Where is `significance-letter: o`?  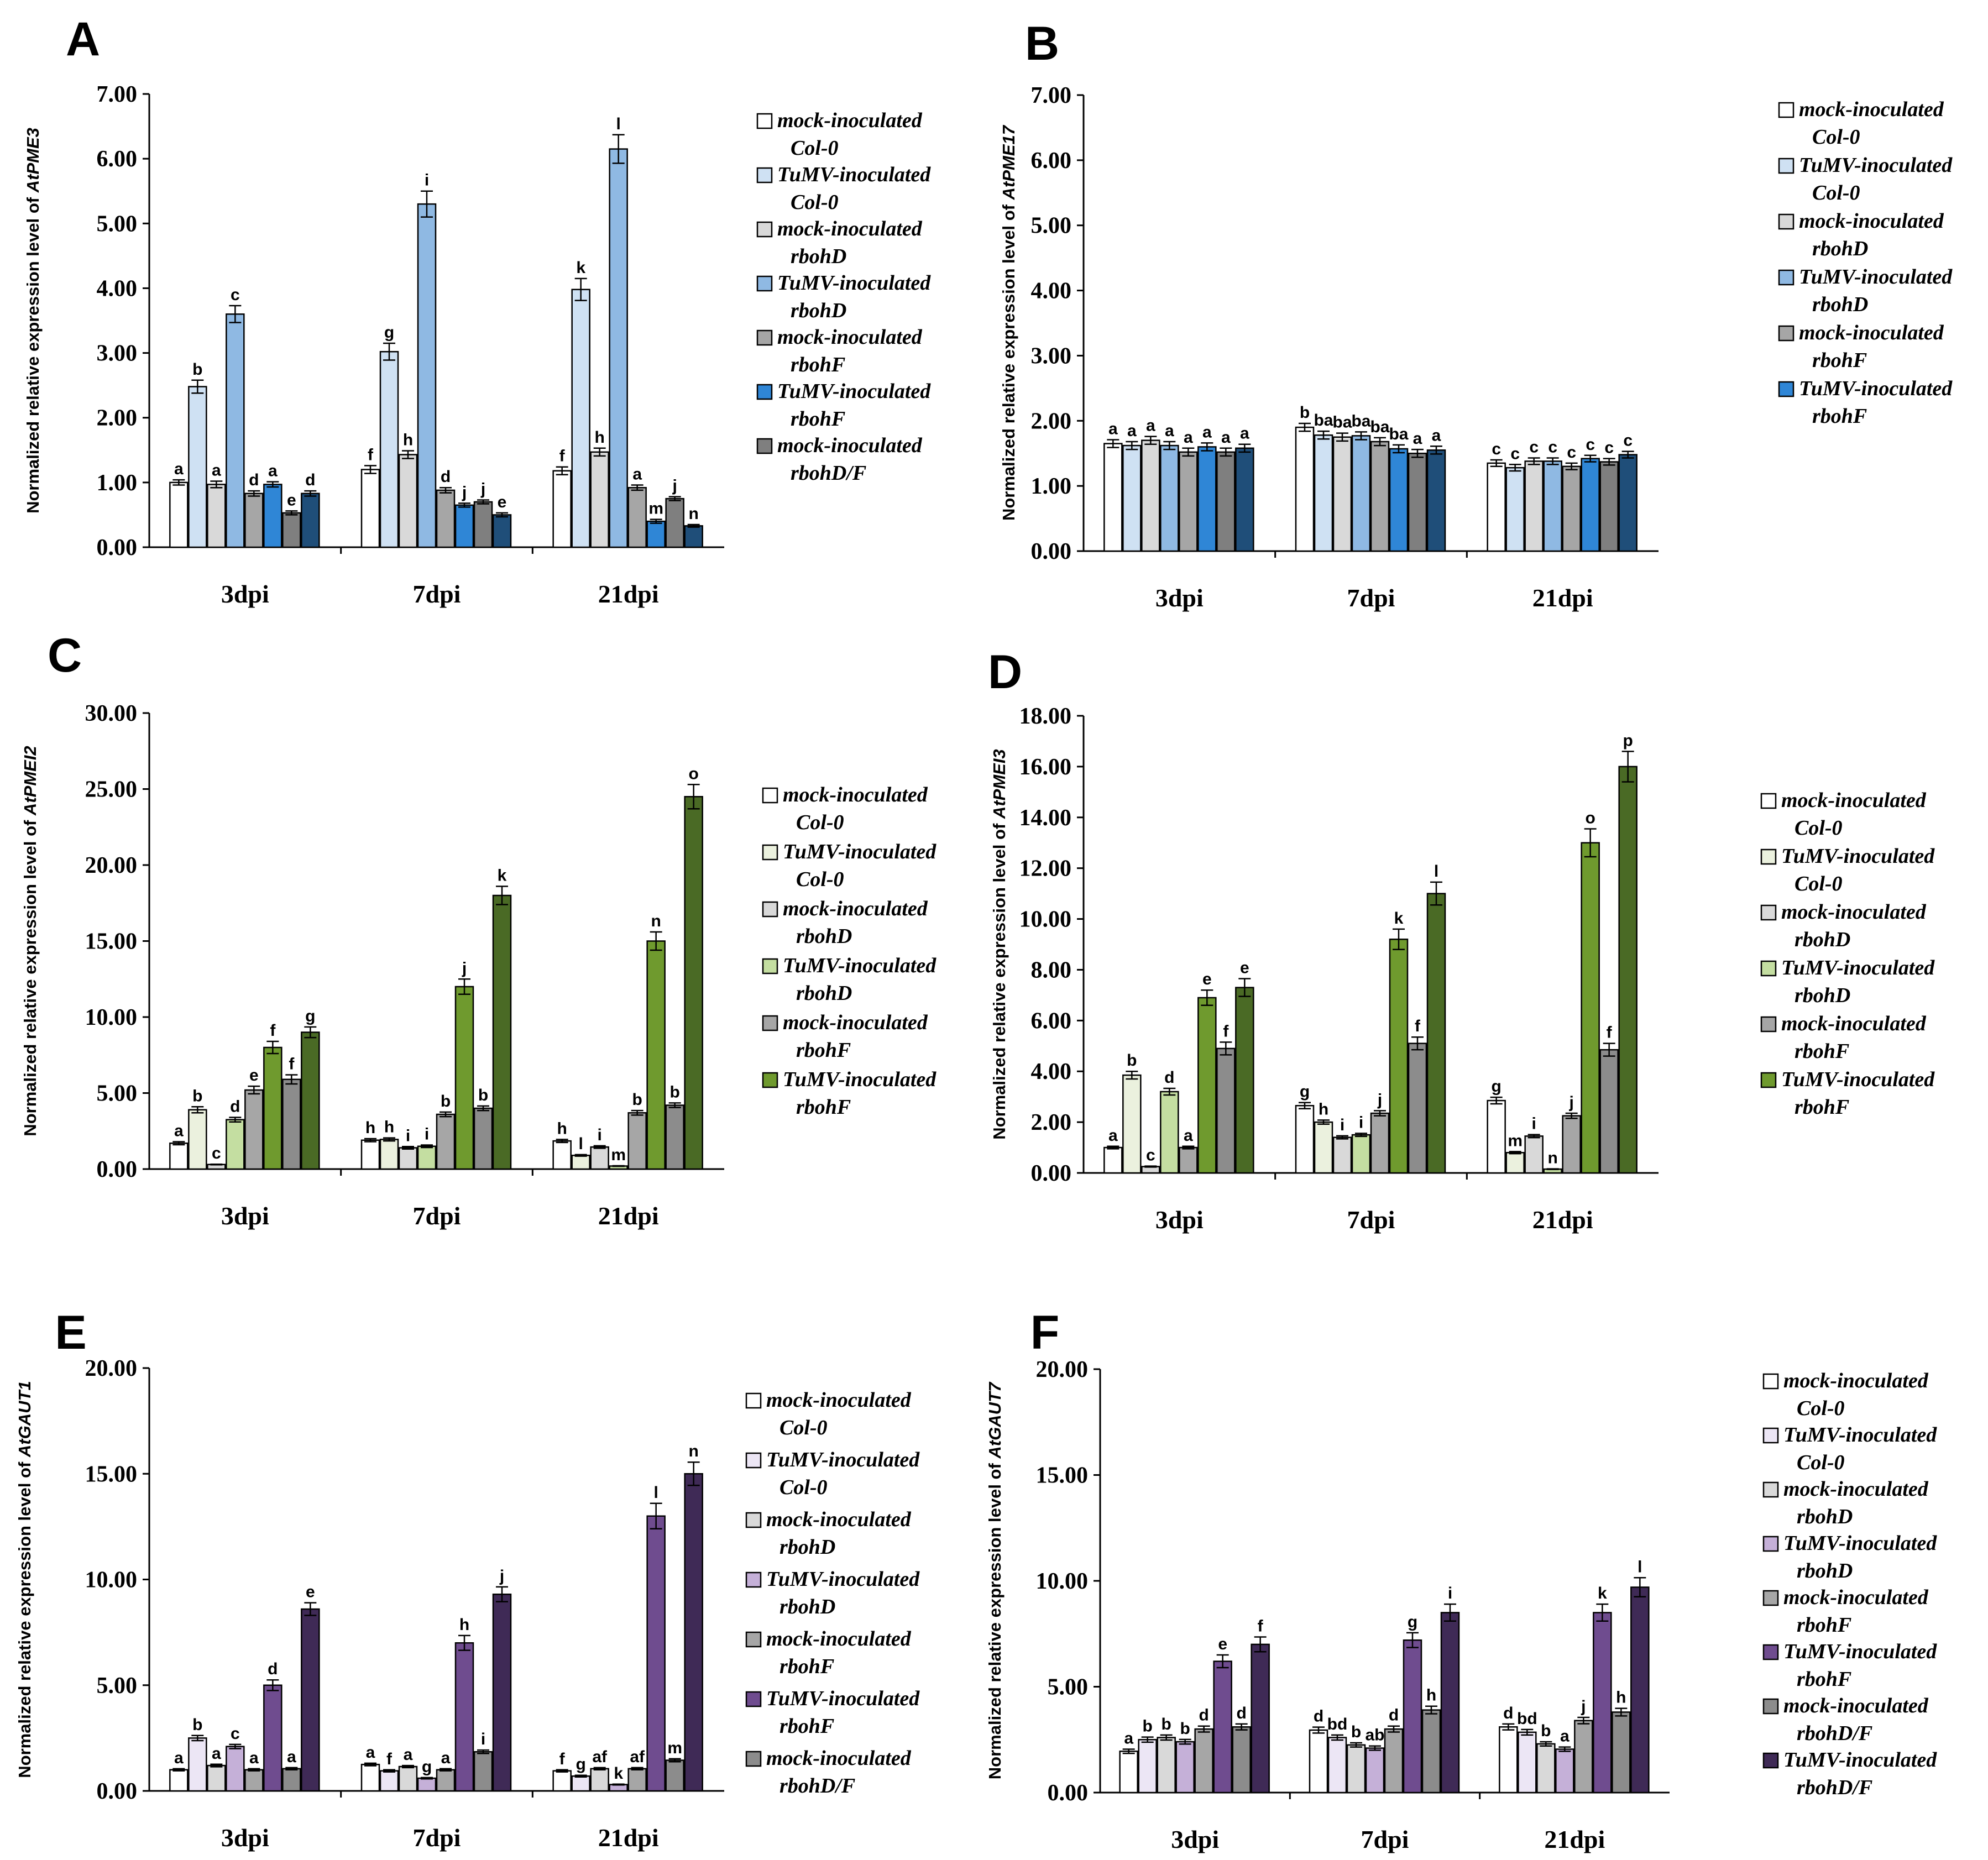 significance-letter: o is located at coordinates (1590, 818).